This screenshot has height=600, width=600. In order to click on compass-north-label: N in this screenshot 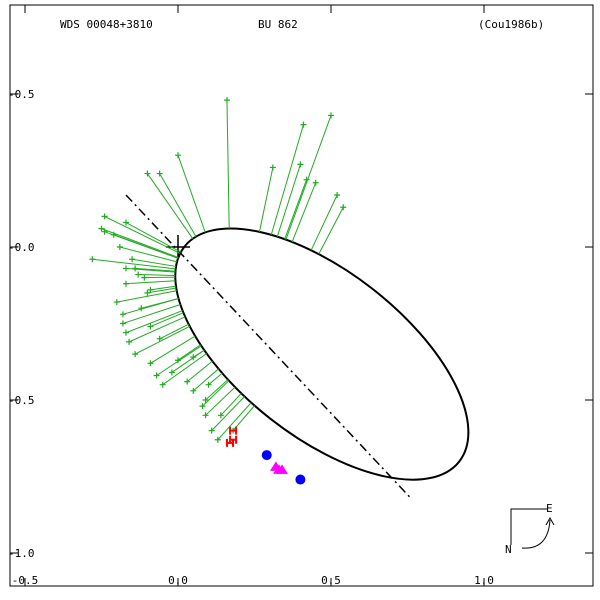, I will do `click(508, 549)`.